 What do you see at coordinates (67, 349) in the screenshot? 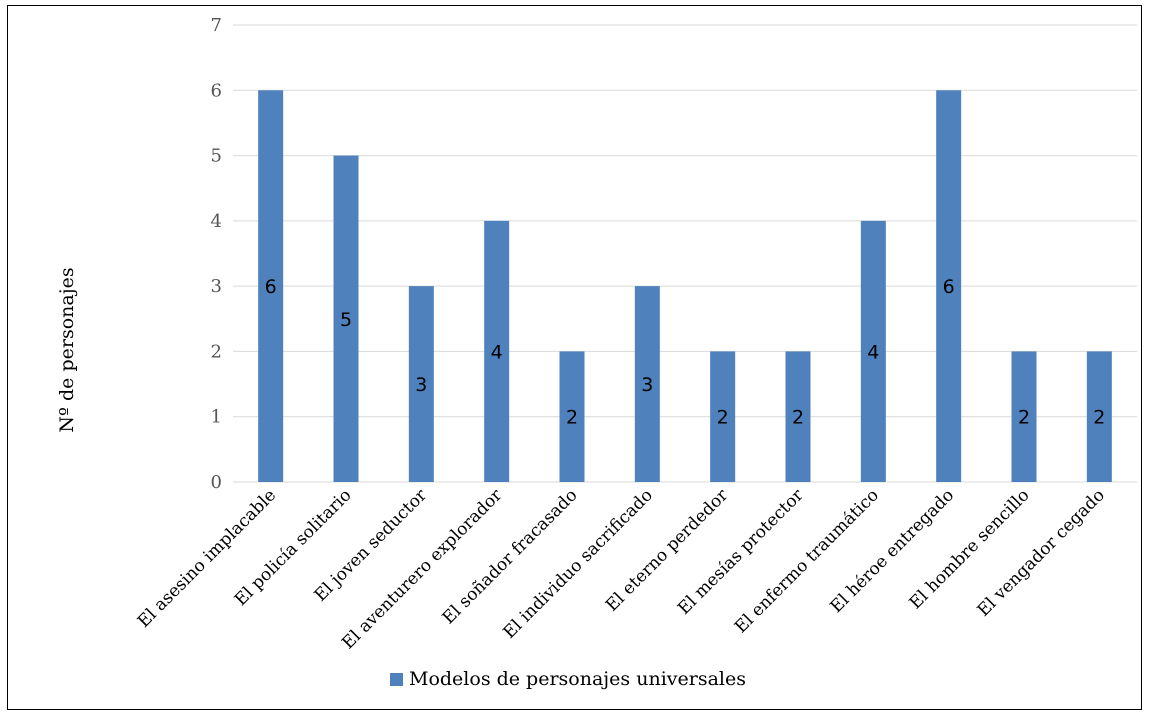
I see `y-axis-title: Nº de personajes` at bounding box center [67, 349].